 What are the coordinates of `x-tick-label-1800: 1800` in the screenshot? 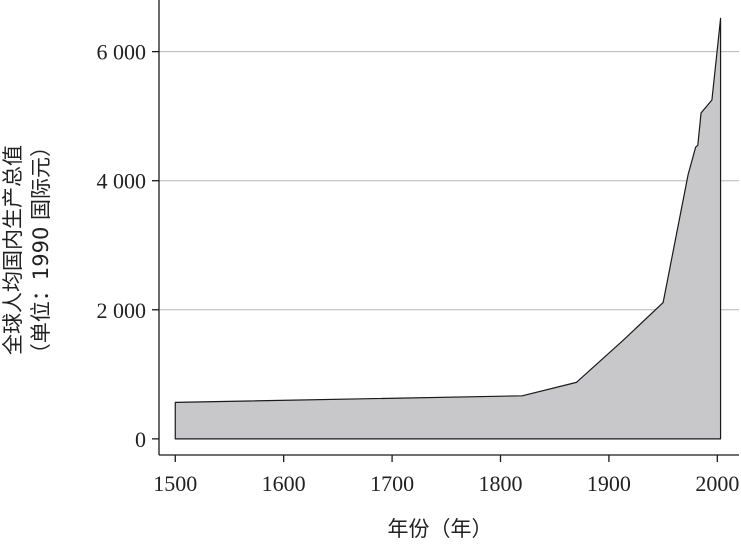 It's located at (500, 483).